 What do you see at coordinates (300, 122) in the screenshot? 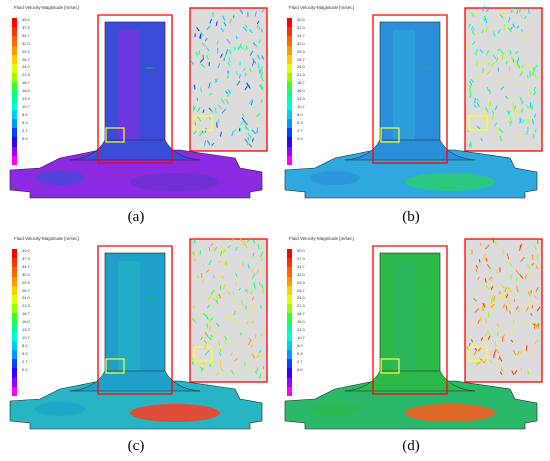
I see `legend-tick: 5.3` at bounding box center [300, 122].